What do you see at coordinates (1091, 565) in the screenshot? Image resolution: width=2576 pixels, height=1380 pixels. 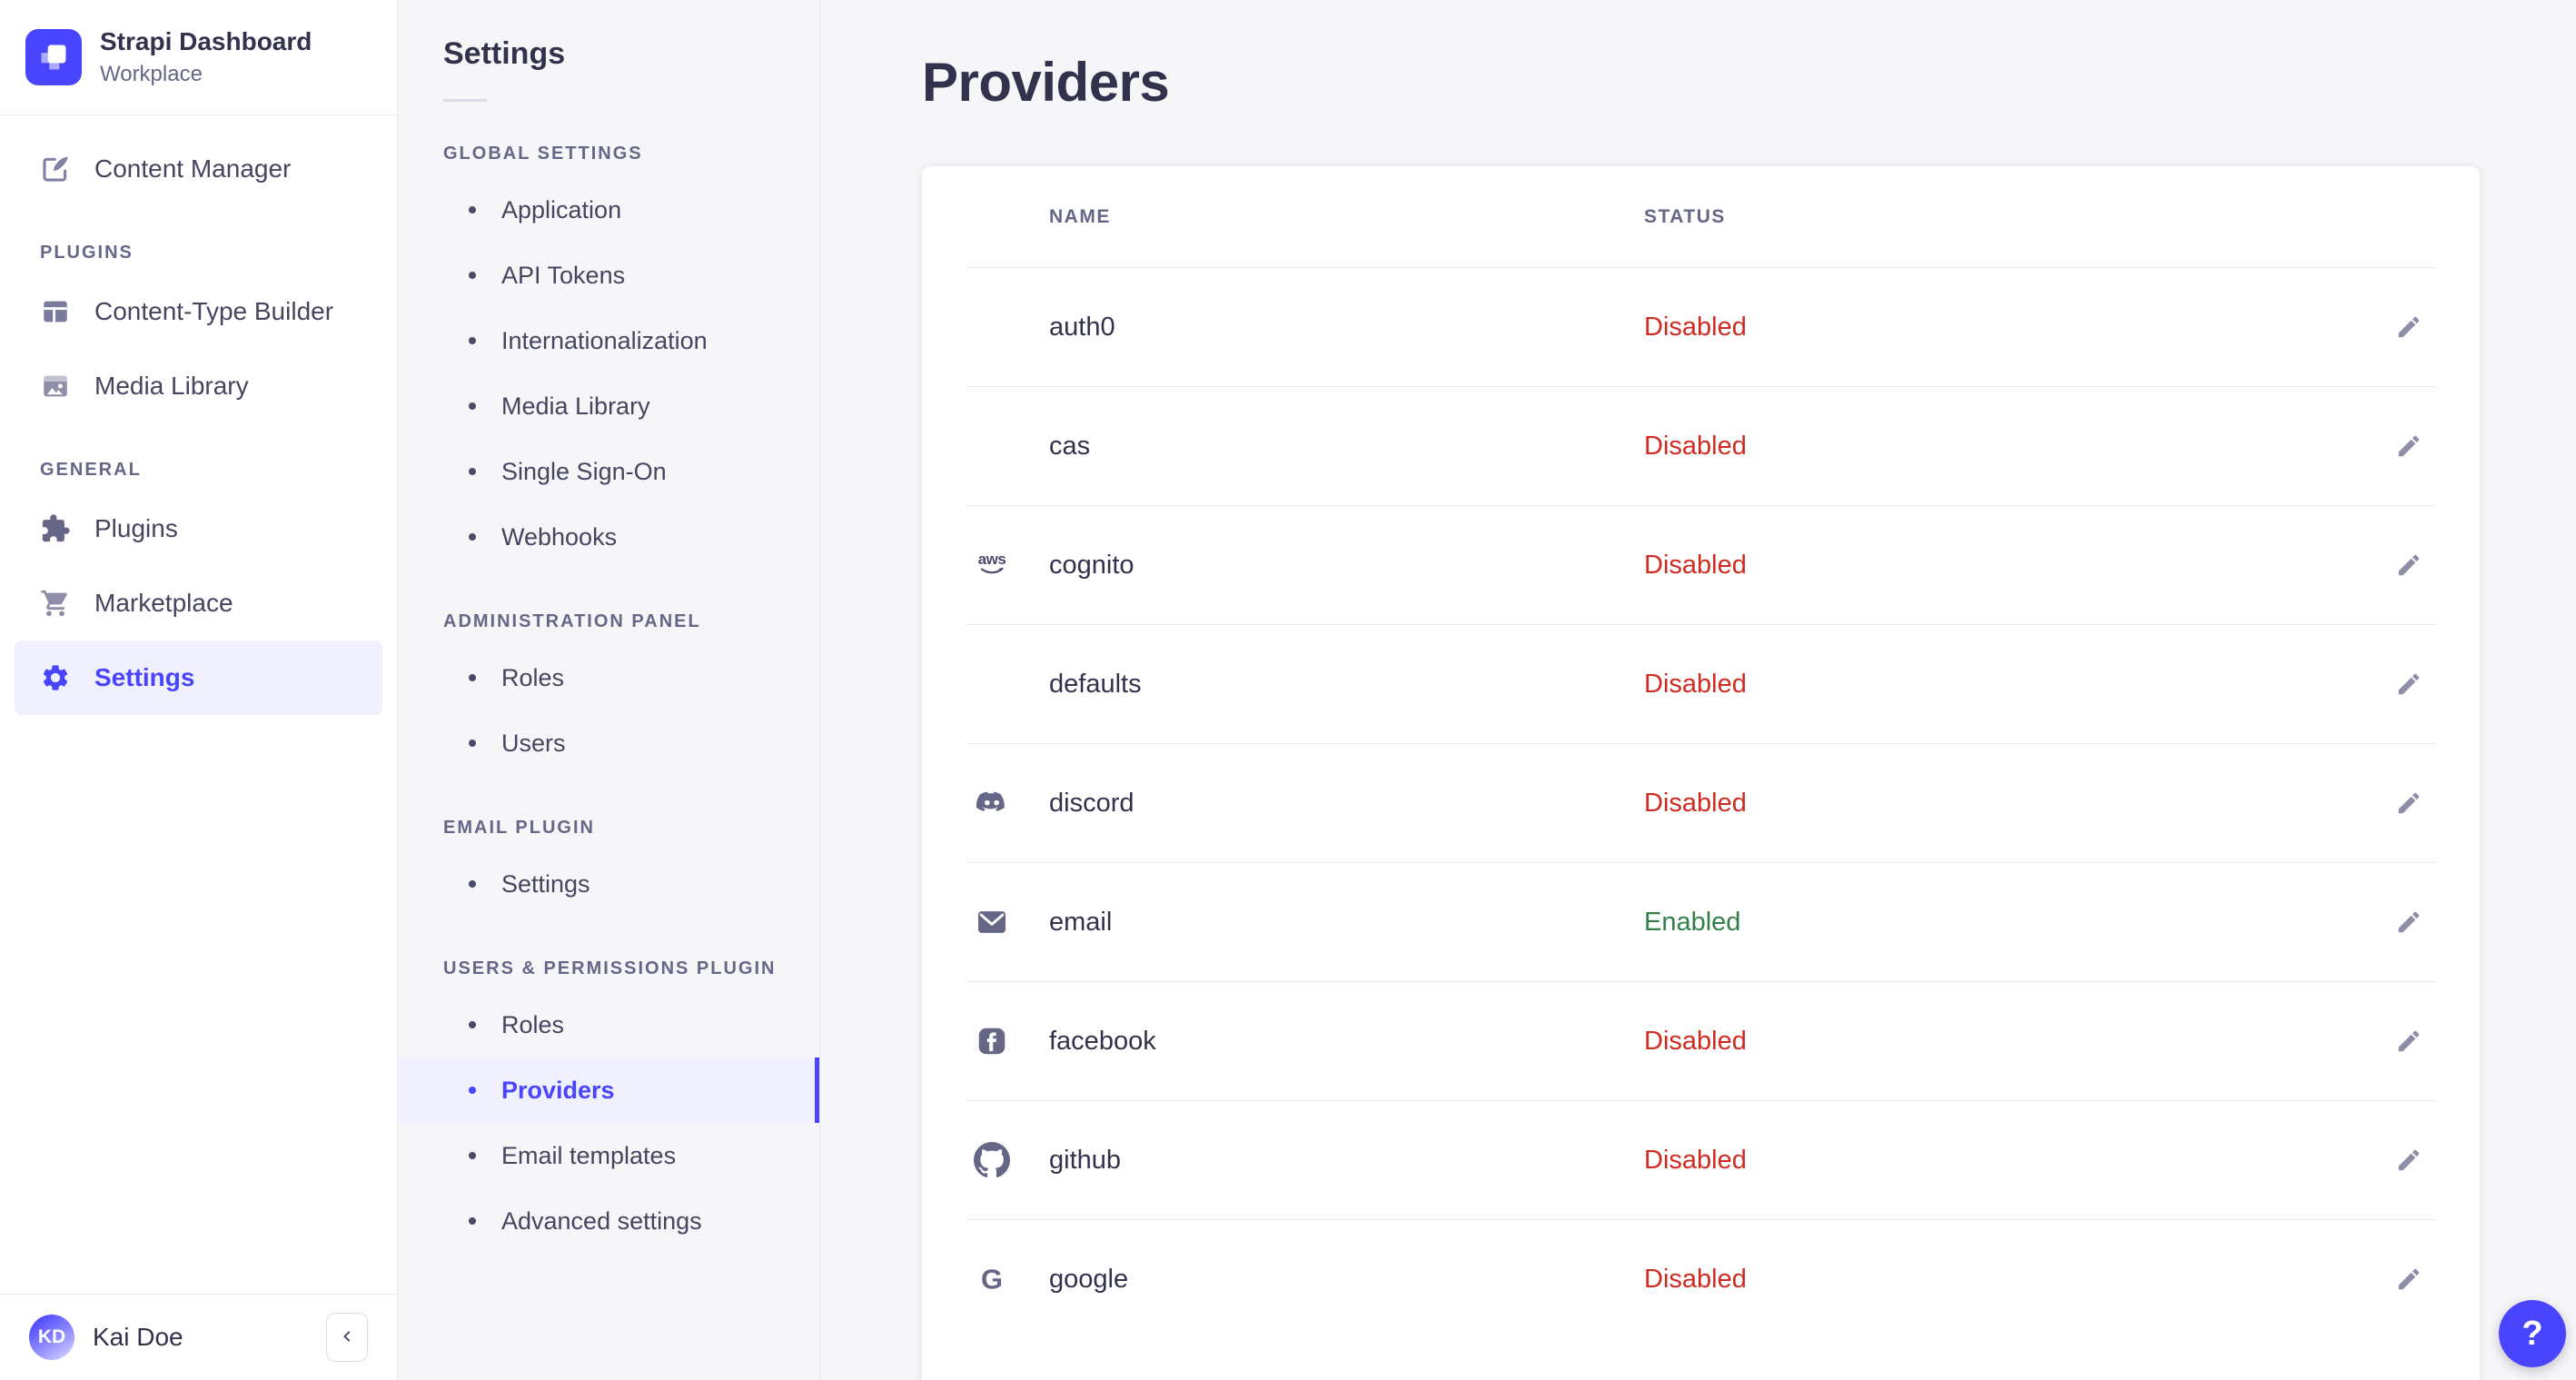 I see `provider-name: cognito` at bounding box center [1091, 565].